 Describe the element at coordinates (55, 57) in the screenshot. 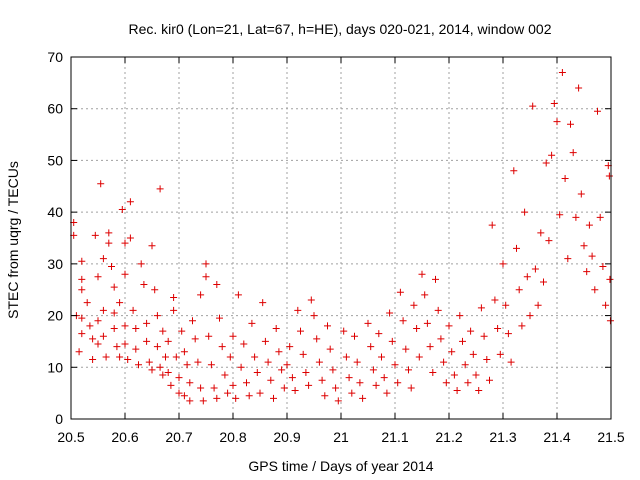

I see `y-tick-label: 70` at that location.